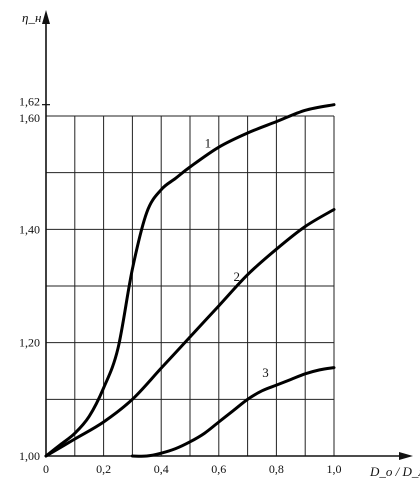  I want to click on chart-curve-labels: 1 2 3, so click(237, 258).